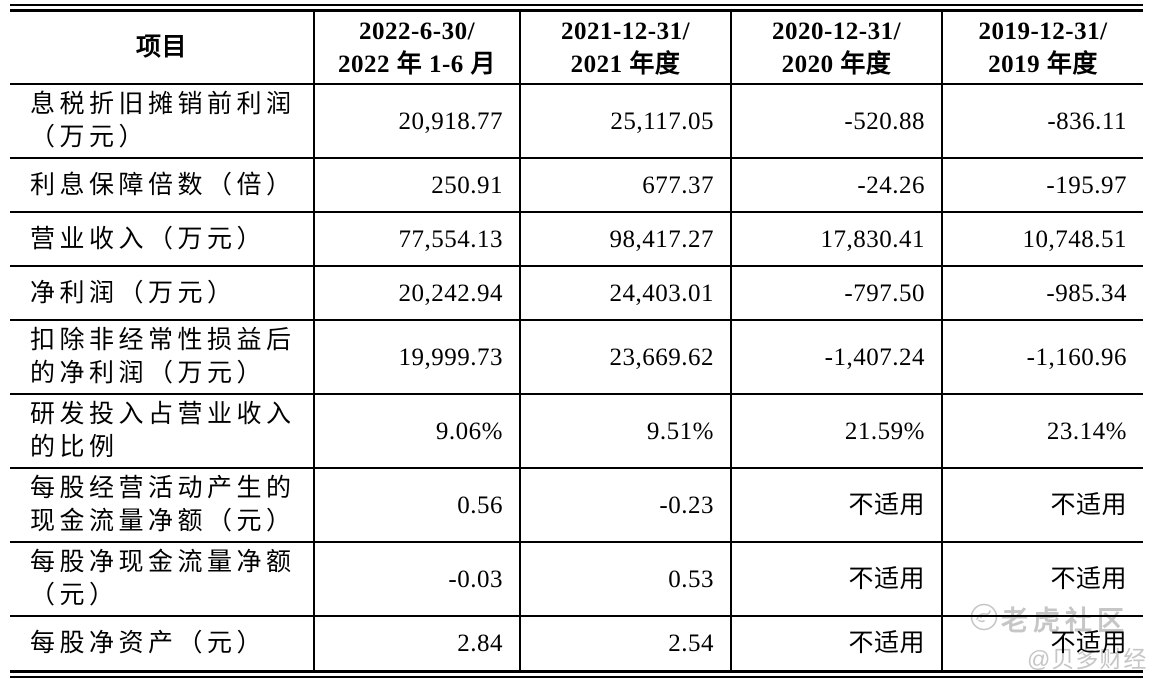  What do you see at coordinates (162, 185) in the screenshot?
I see `metric-label: 利息保障倍数（倍）` at bounding box center [162, 185].